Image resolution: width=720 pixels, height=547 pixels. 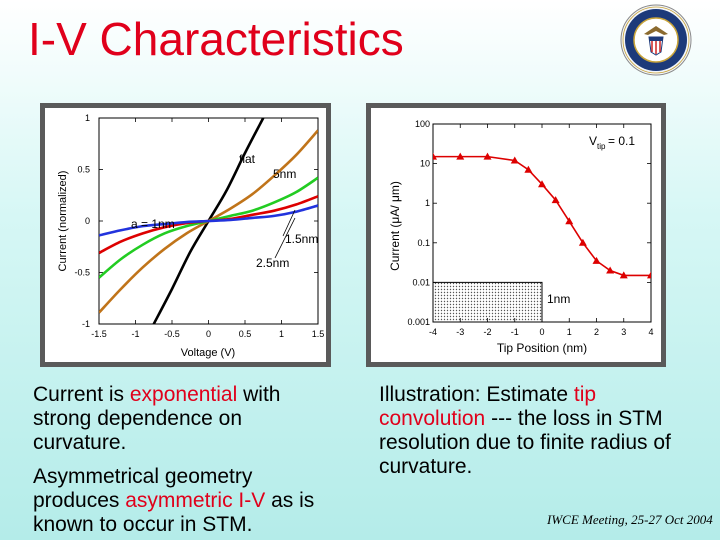 What do you see at coordinates (621, 141) in the screenshot?
I see `legend-vtip-value: = 0.1` at bounding box center [621, 141].